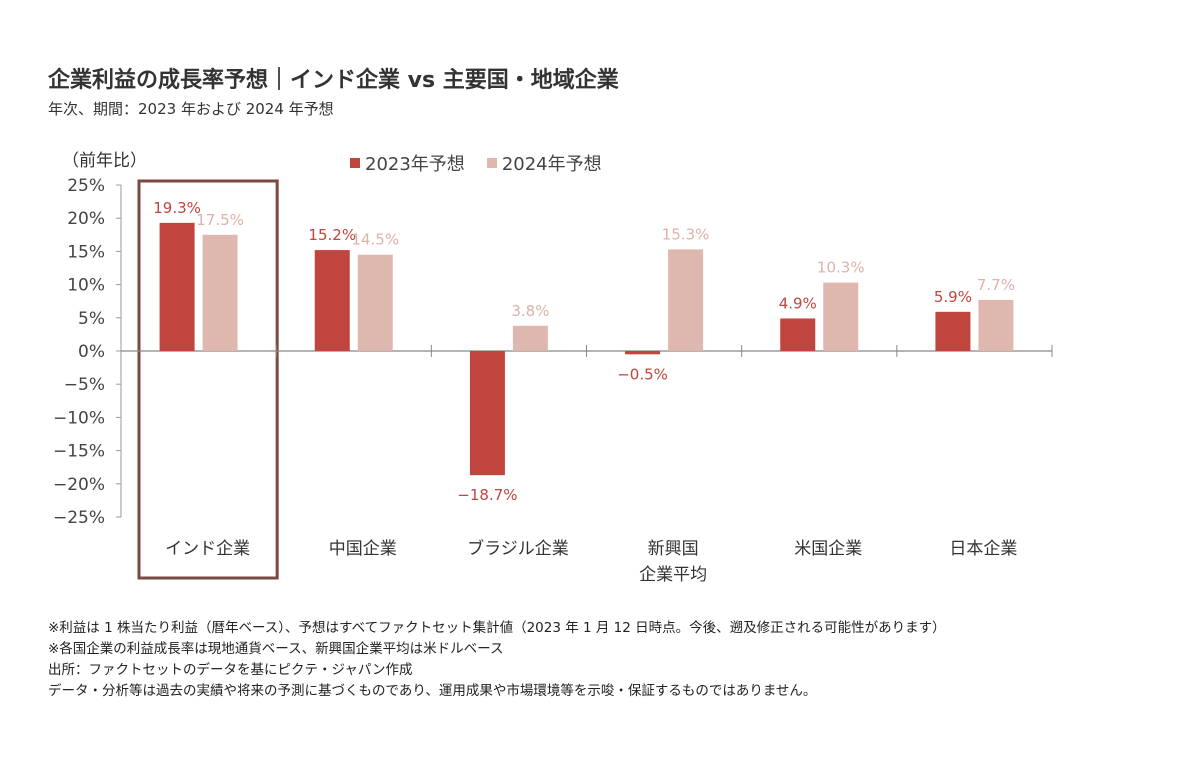 Image resolution: width=1187 pixels, height=761 pixels. Describe the element at coordinates (375, 240) in the screenshot. I see `data-label-2024: 14.5%` at that location.